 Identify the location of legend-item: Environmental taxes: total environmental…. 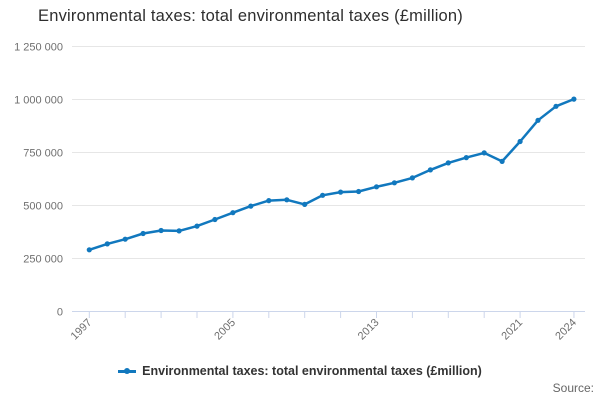
(300, 371).